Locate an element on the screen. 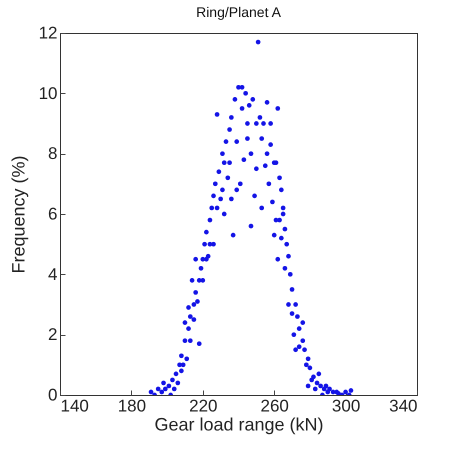 This screenshot has width=449, height=459. y-tick-label: 12 is located at coordinates (48, 33).